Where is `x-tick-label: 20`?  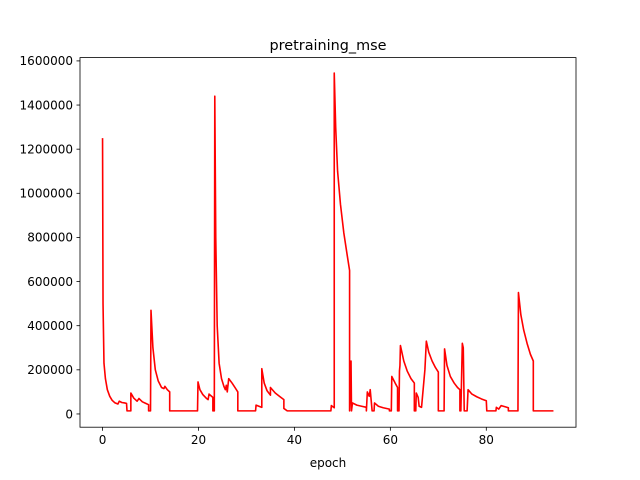
x-tick-label: 20 is located at coordinates (198, 440).